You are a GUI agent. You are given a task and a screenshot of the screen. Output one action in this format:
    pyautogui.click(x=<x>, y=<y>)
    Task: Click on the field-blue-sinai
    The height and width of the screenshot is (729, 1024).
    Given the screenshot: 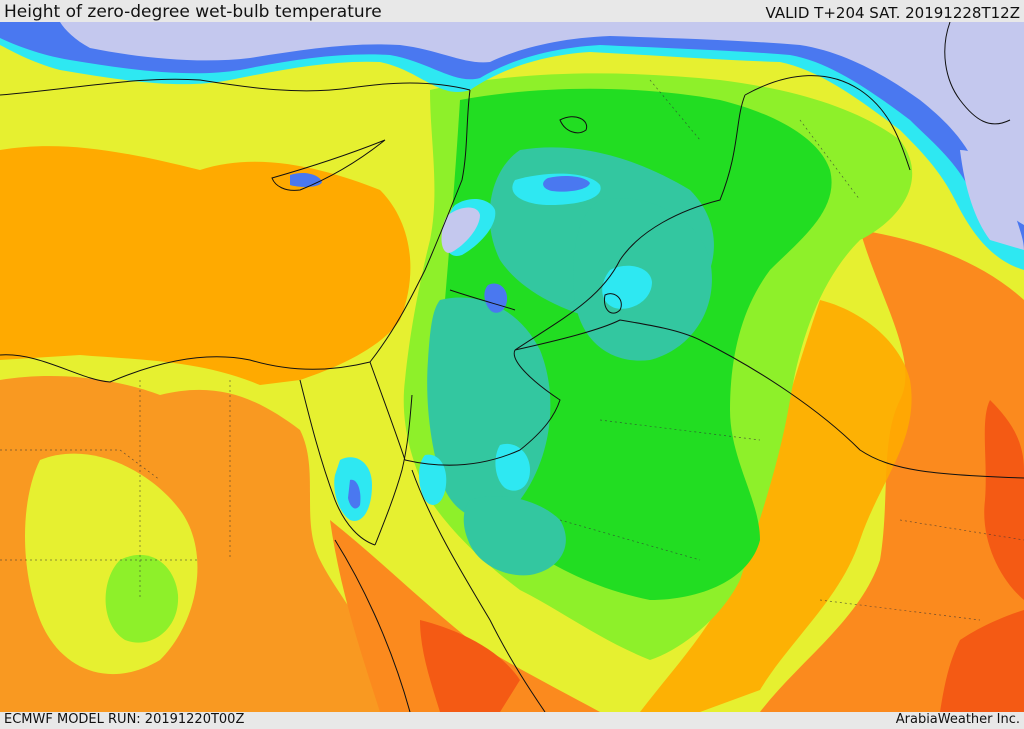 What is the action you would take?
    pyautogui.click(x=354, y=494)
    